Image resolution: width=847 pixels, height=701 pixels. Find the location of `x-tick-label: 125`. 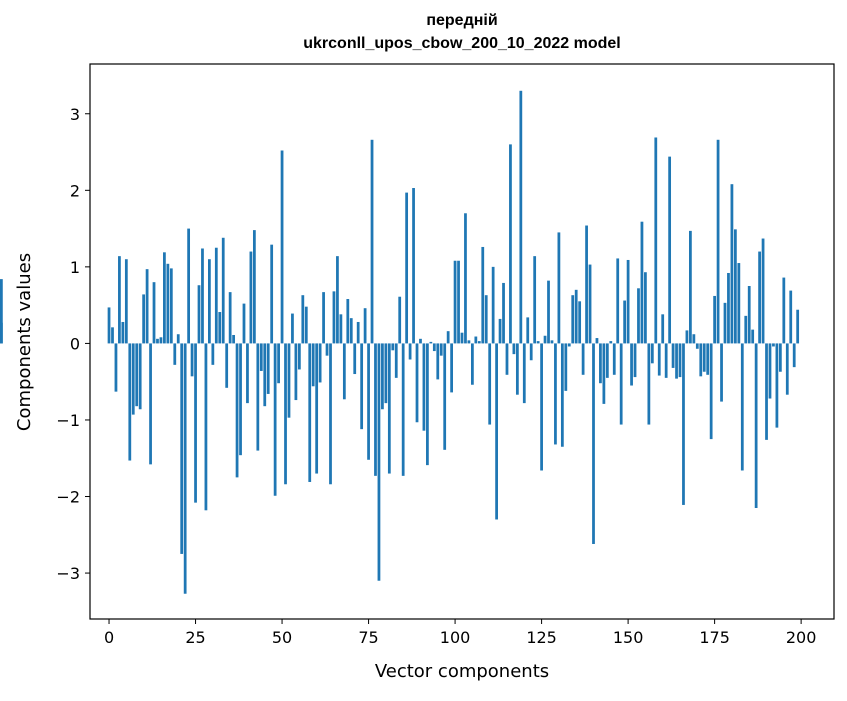

x-tick-label: 125 is located at coordinates (541, 637).